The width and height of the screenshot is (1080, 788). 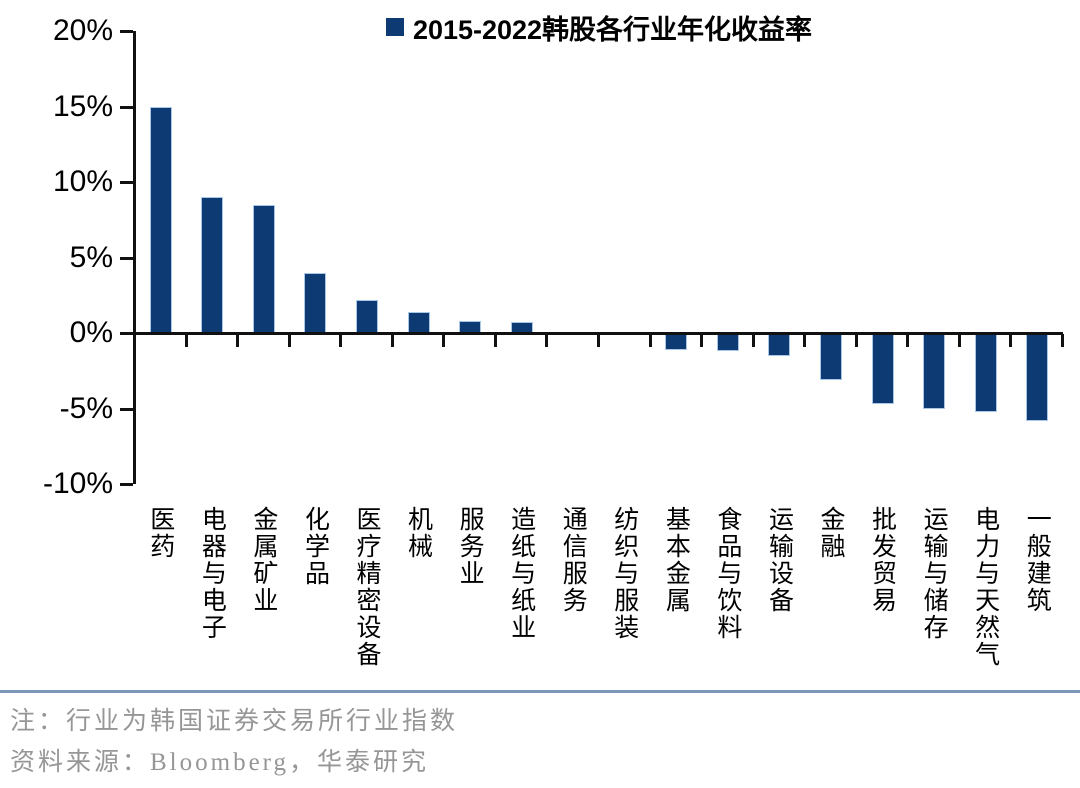 What do you see at coordinates (366, 587) in the screenshot?
I see `category-label: 医疗精密设备` at bounding box center [366, 587].